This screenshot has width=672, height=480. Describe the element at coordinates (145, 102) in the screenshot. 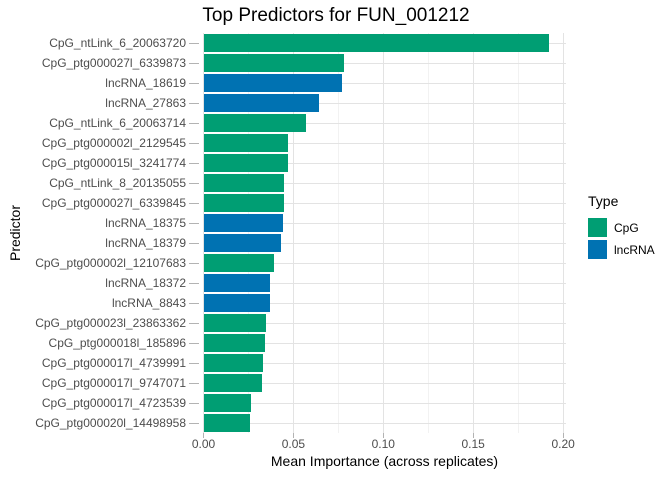

I see `y-tick-label: lncRNA_27863` at that location.